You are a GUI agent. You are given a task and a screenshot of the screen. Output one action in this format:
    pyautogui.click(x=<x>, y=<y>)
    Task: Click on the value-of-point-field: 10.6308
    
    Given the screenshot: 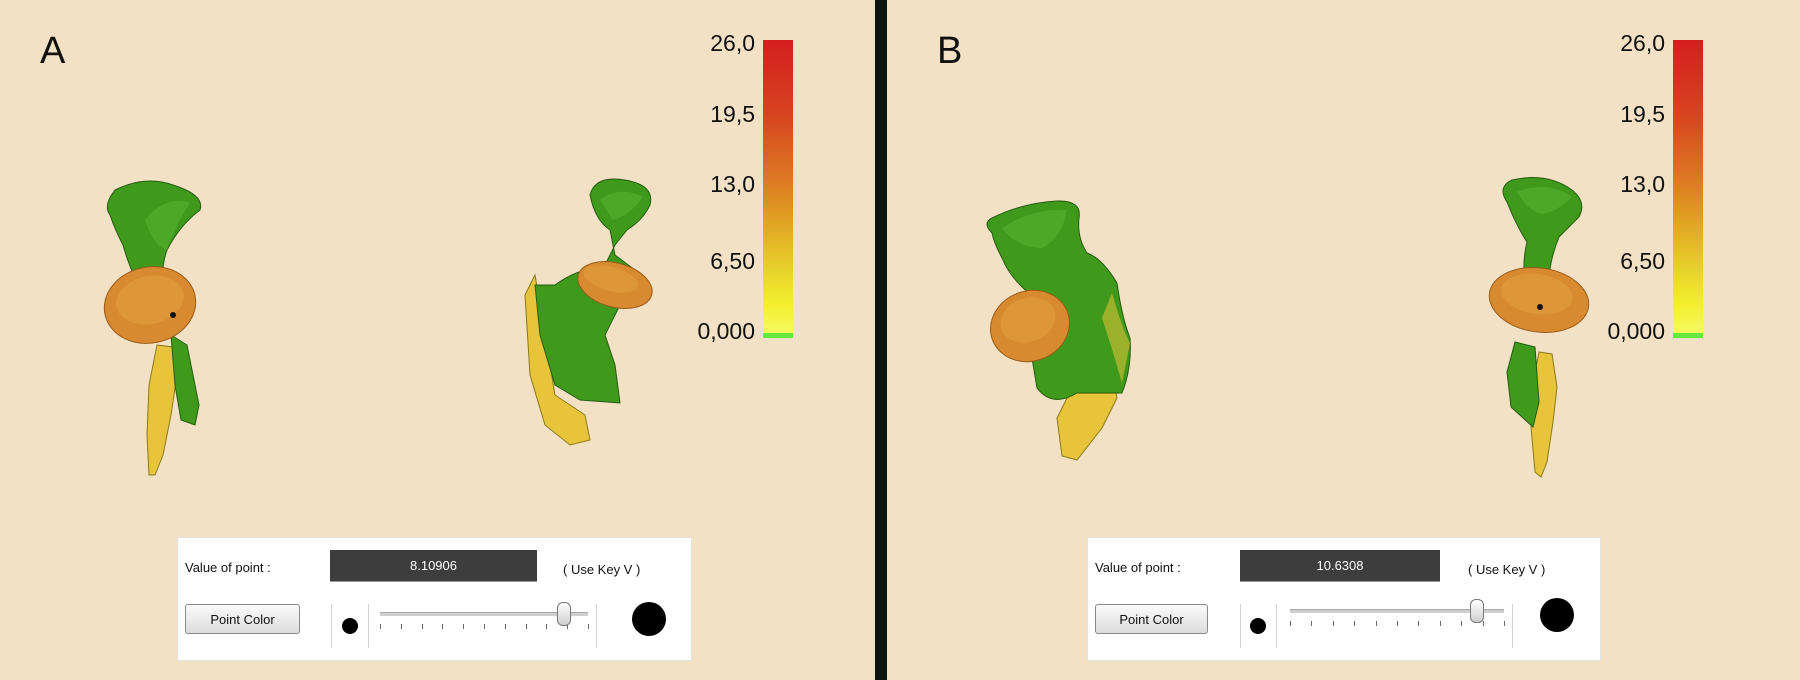 What is the action you would take?
    pyautogui.click(x=1340, y=566)
    